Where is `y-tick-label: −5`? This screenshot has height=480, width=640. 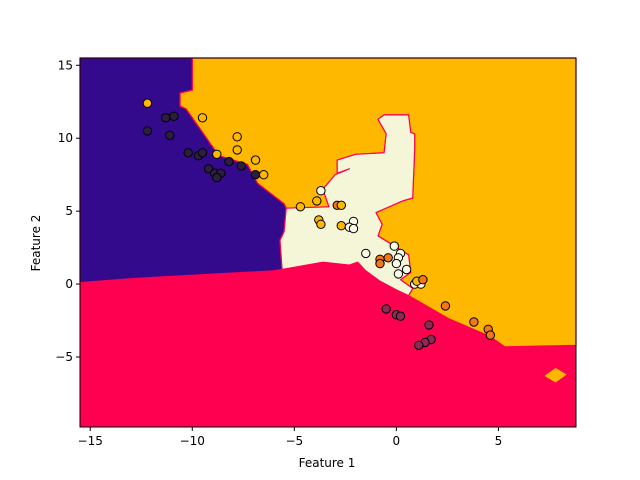 y-tick-label: −5 is located at coordinates (64, 357).